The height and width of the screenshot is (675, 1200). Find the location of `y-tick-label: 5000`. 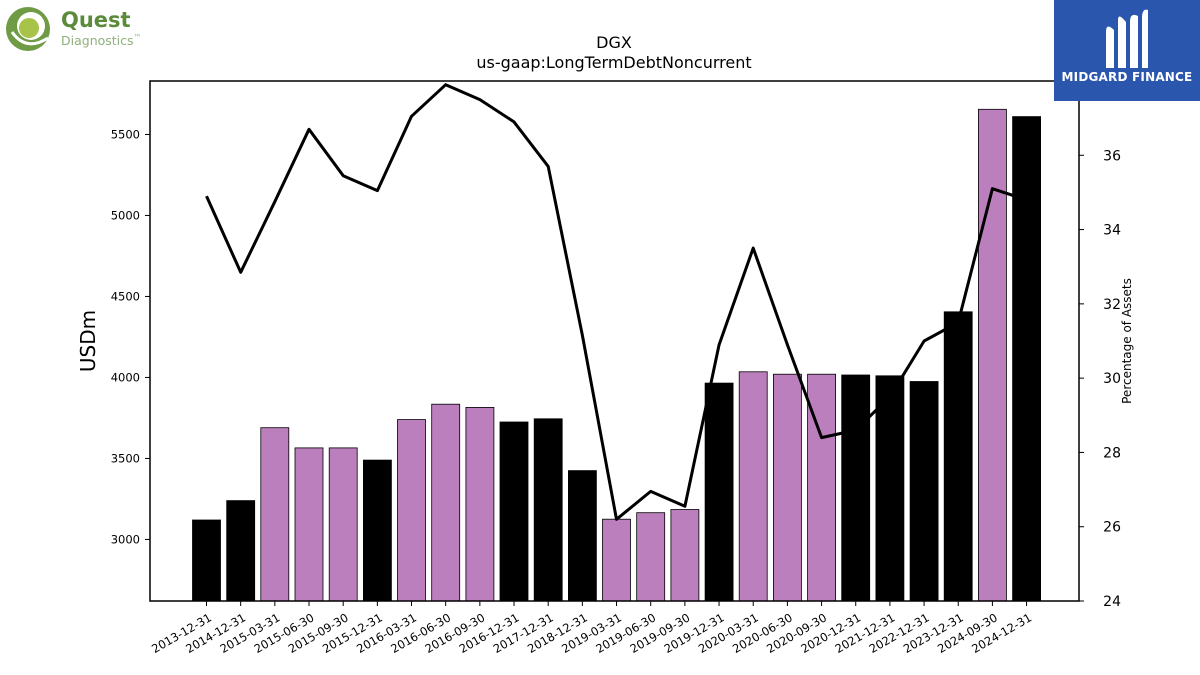

y-tick-label: 5000 is located at coordinates (125, 215).